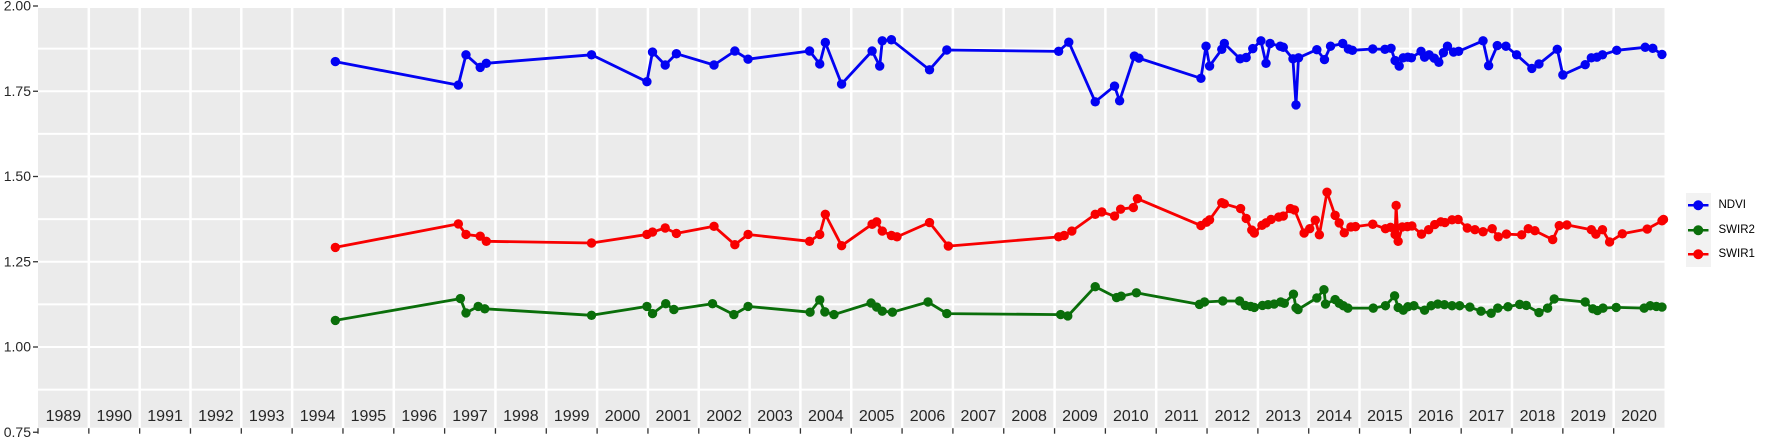 This screenshot has height=442, width=1773. Describe the element at coordinates (826, 416) in the screenshot. I see `x-axis-year-label: 2004` at that location.